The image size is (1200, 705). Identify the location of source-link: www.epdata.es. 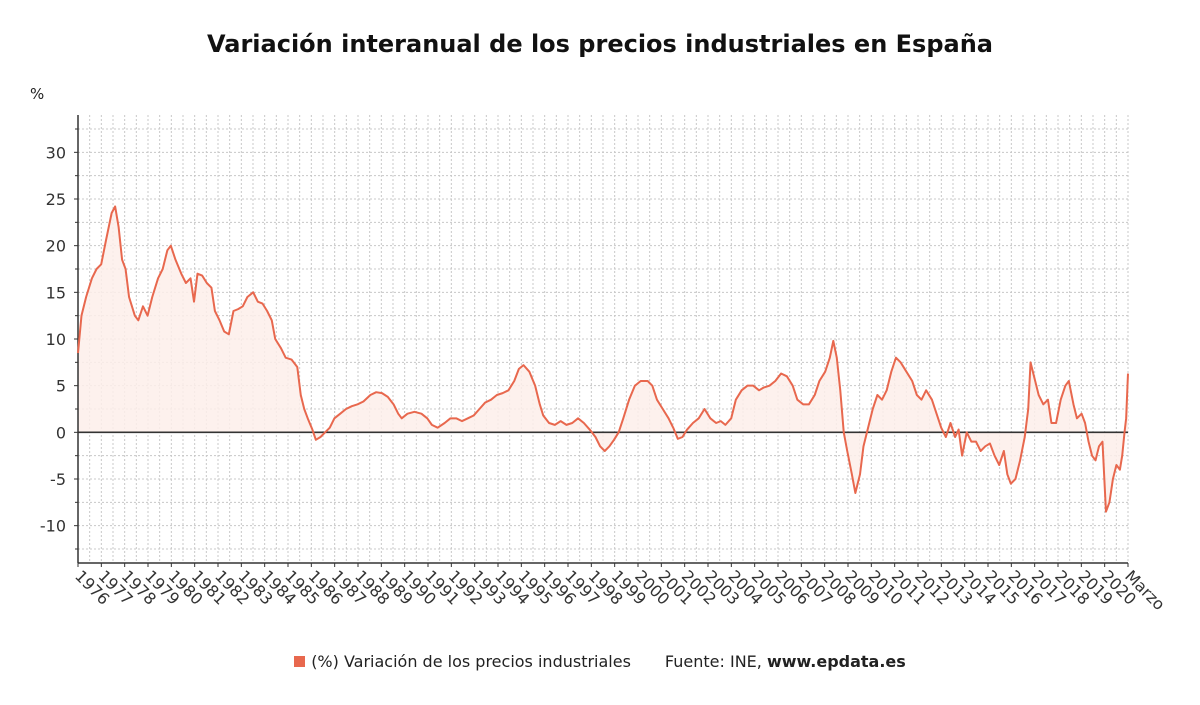
(836, 661).